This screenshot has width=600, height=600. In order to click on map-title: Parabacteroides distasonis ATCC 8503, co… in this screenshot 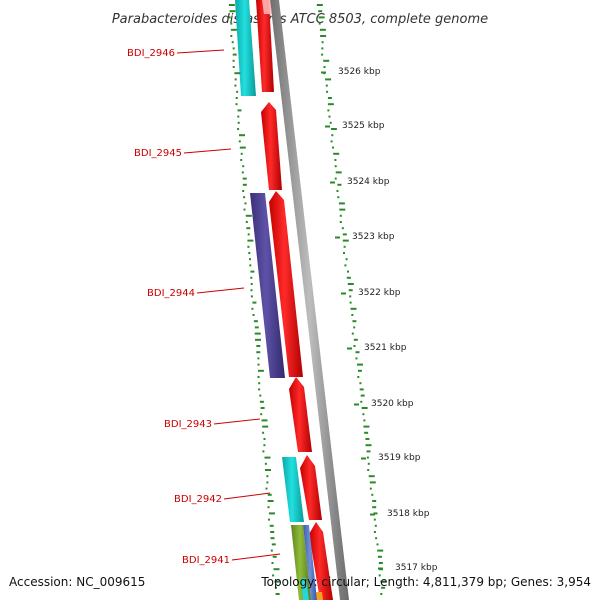, I will do `click(300, 19)`.